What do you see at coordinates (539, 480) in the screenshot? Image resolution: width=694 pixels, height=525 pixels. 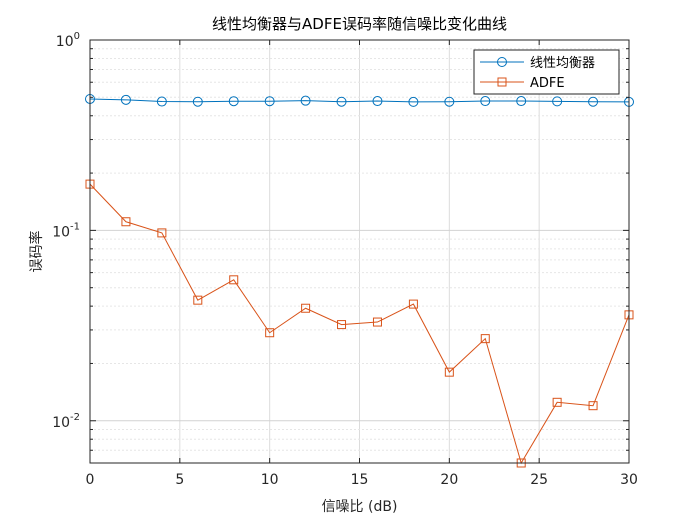 I see `x-tick-label: 25` at bounding box center [539, 480].